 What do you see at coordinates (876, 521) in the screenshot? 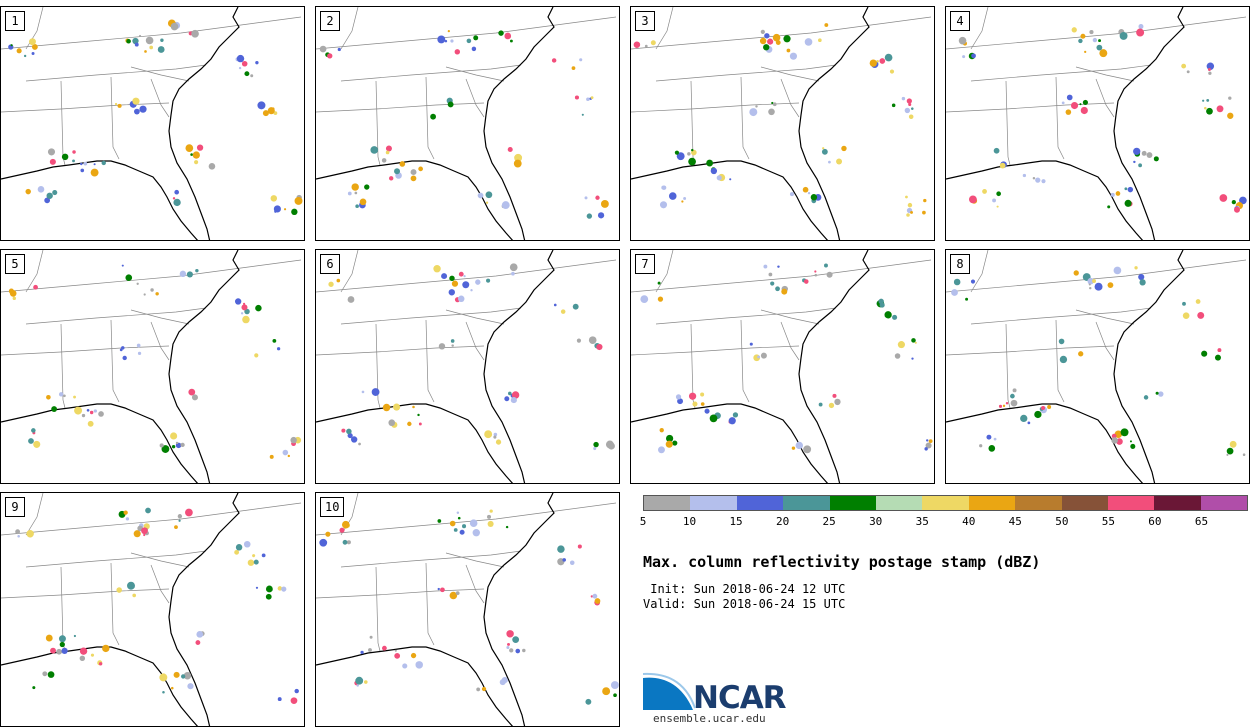
I see `colorbar-tick: 30` at bounding box center [876, 521].